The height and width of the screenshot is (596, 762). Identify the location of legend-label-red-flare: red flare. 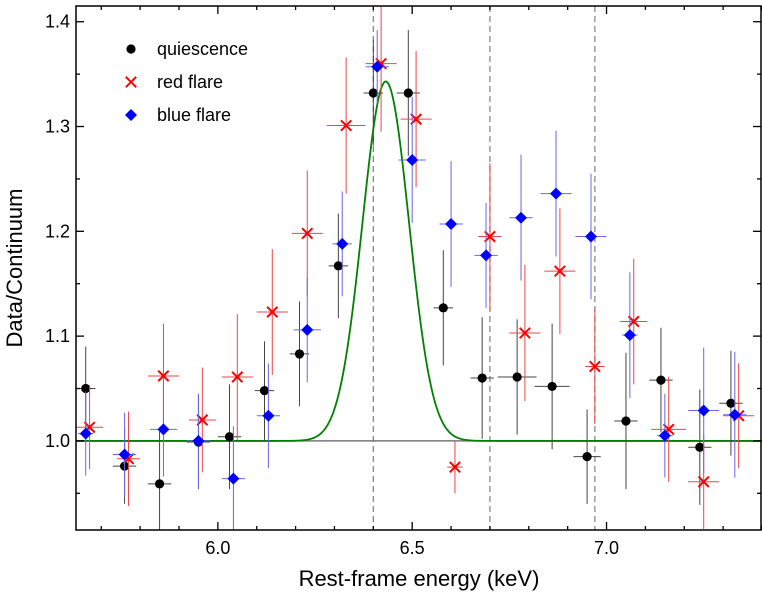
(190, 82).